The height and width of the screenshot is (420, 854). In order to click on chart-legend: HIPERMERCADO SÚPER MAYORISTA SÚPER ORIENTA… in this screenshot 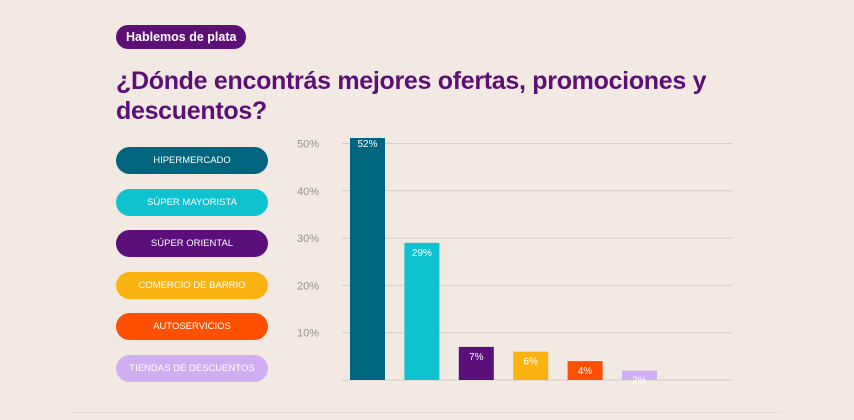, I will do `click(192, 271)`.